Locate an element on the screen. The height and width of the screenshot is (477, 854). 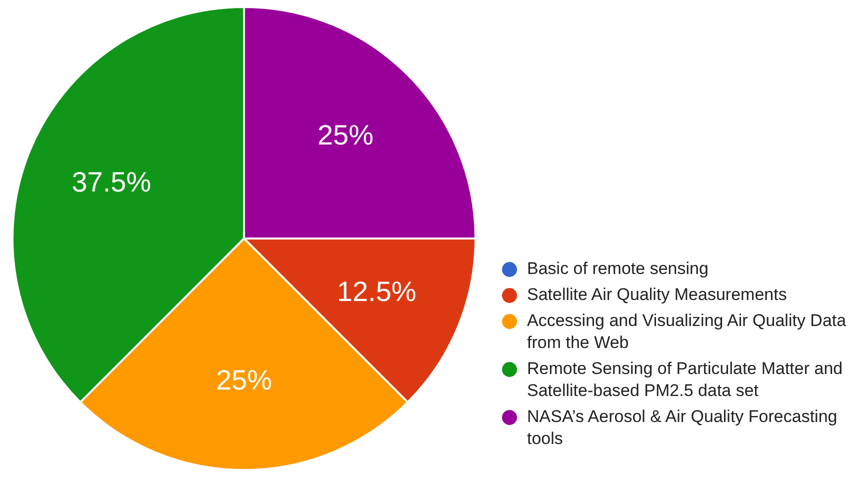
legend-label: Remote Sensing of Particulate Matter and Satellite-based PM2.5 data set is located at coordinates (685, 380).